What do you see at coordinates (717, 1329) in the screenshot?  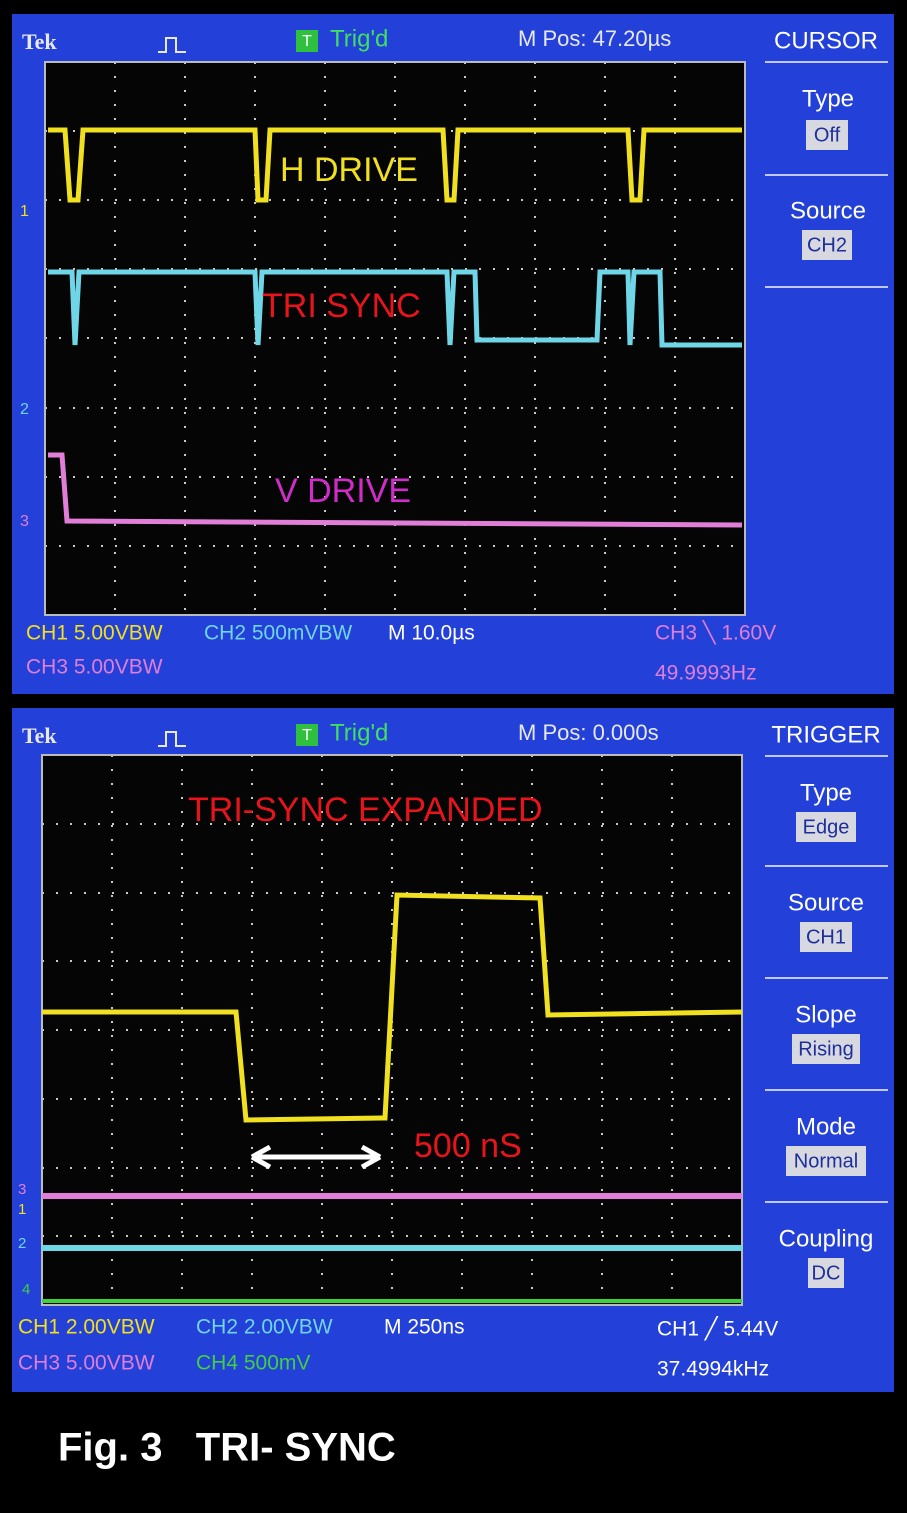 I see `status-text: CH1 ╱ 5.44V` at bounding box center [717, 1329].